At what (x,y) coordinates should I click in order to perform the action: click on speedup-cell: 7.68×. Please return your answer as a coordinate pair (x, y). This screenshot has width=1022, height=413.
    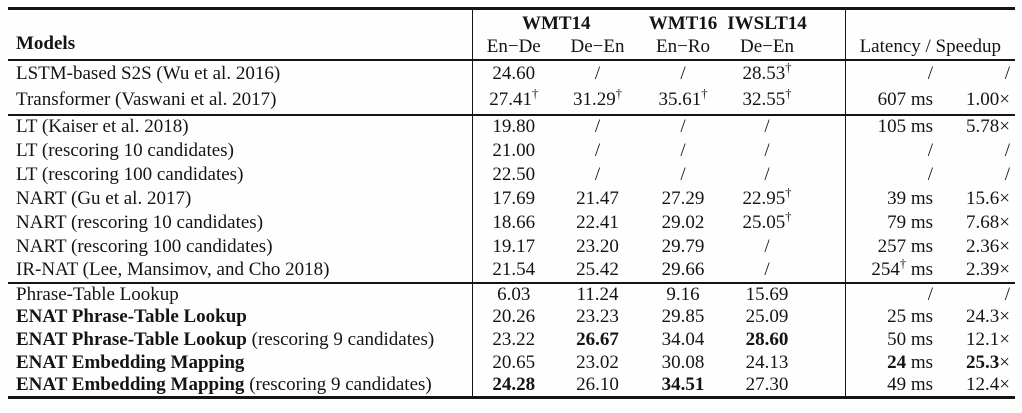
    Looking at the image, I should click on (975, 223).